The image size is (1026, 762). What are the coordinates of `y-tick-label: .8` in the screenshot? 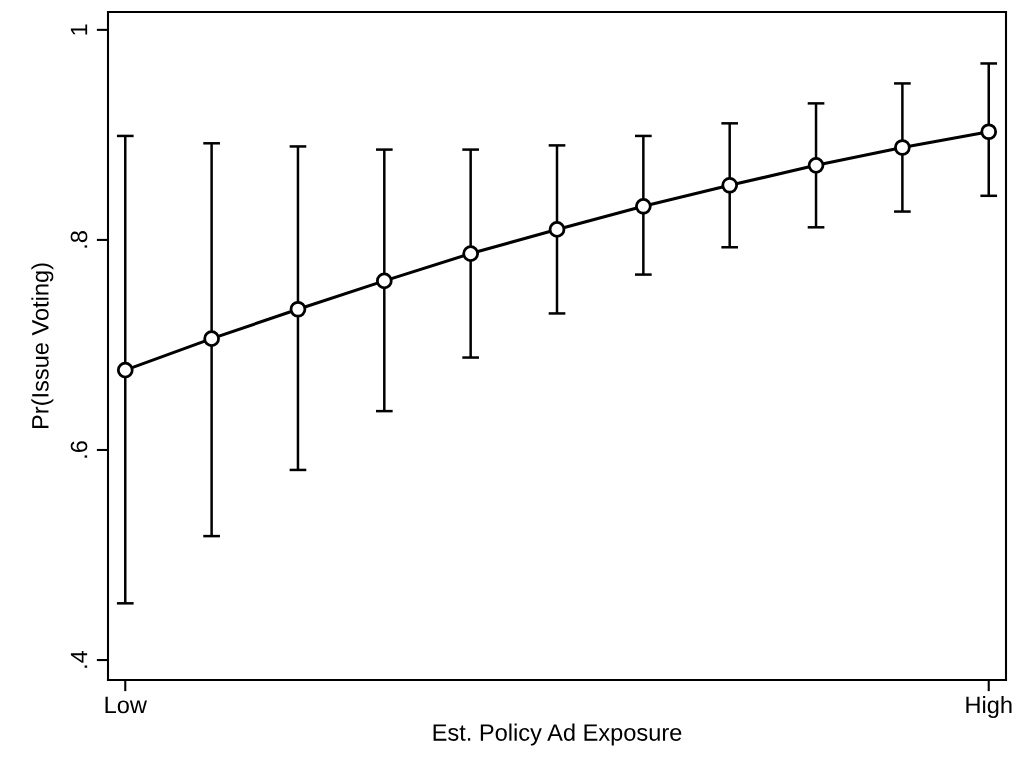 It's located at (79, 239).